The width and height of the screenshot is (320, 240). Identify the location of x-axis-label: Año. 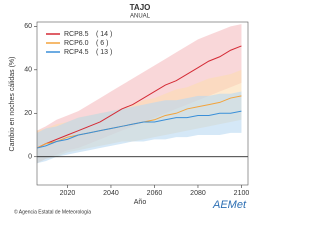
(140, 202).